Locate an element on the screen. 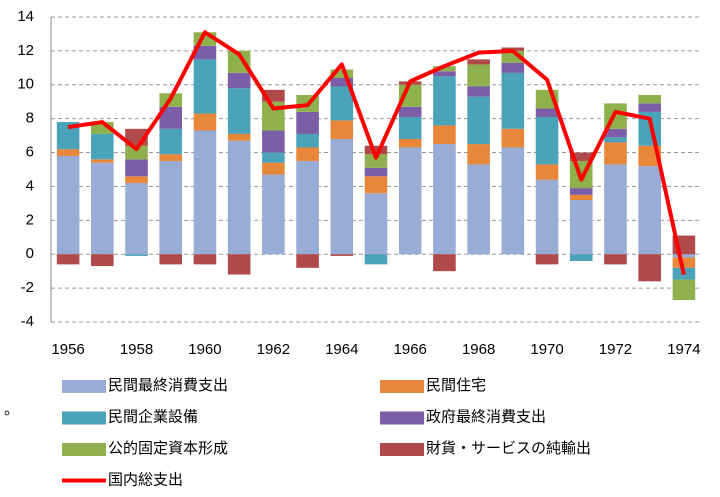 This screenshot has width=720, height=497. y-tick-label: 6 is located at coordinates (30, 152).